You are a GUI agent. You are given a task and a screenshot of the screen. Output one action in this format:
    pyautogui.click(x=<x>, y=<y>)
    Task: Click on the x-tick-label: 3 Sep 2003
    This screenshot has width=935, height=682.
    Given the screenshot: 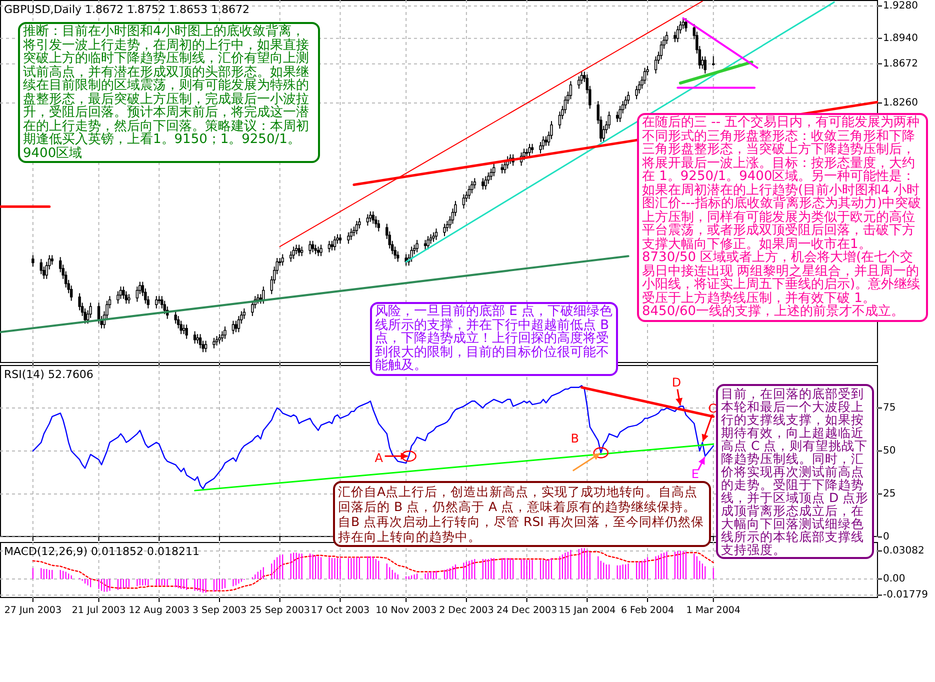 What is the action you would take?
    pyautogui.click(x=219, y=610)
    